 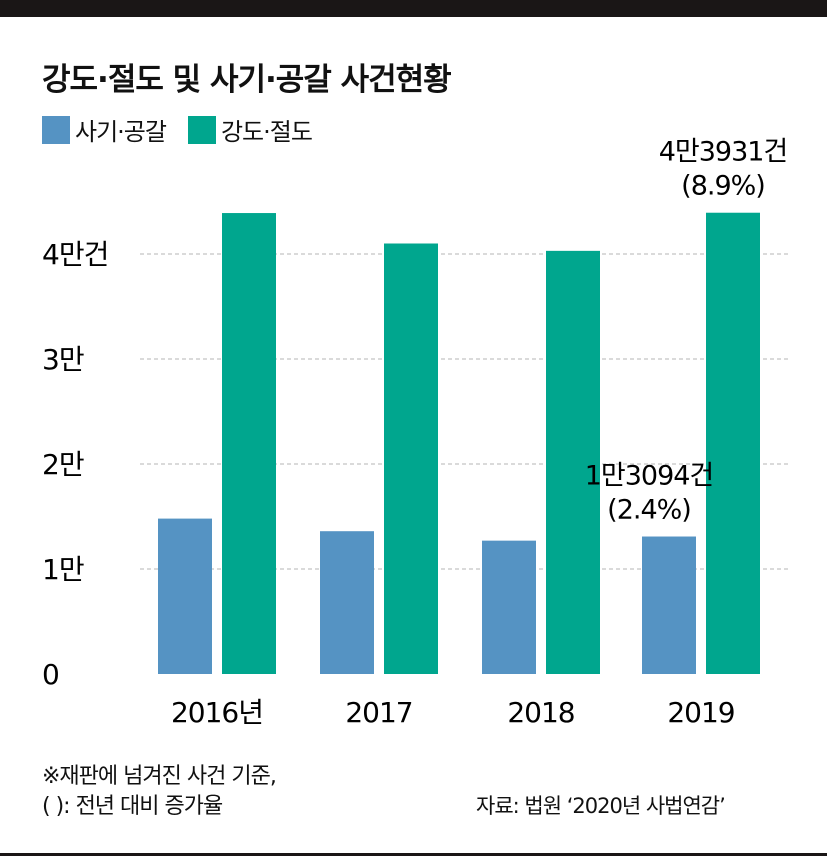 I want to click on legend-label-robbery: 강도·절도, so click(x=266, y=132).